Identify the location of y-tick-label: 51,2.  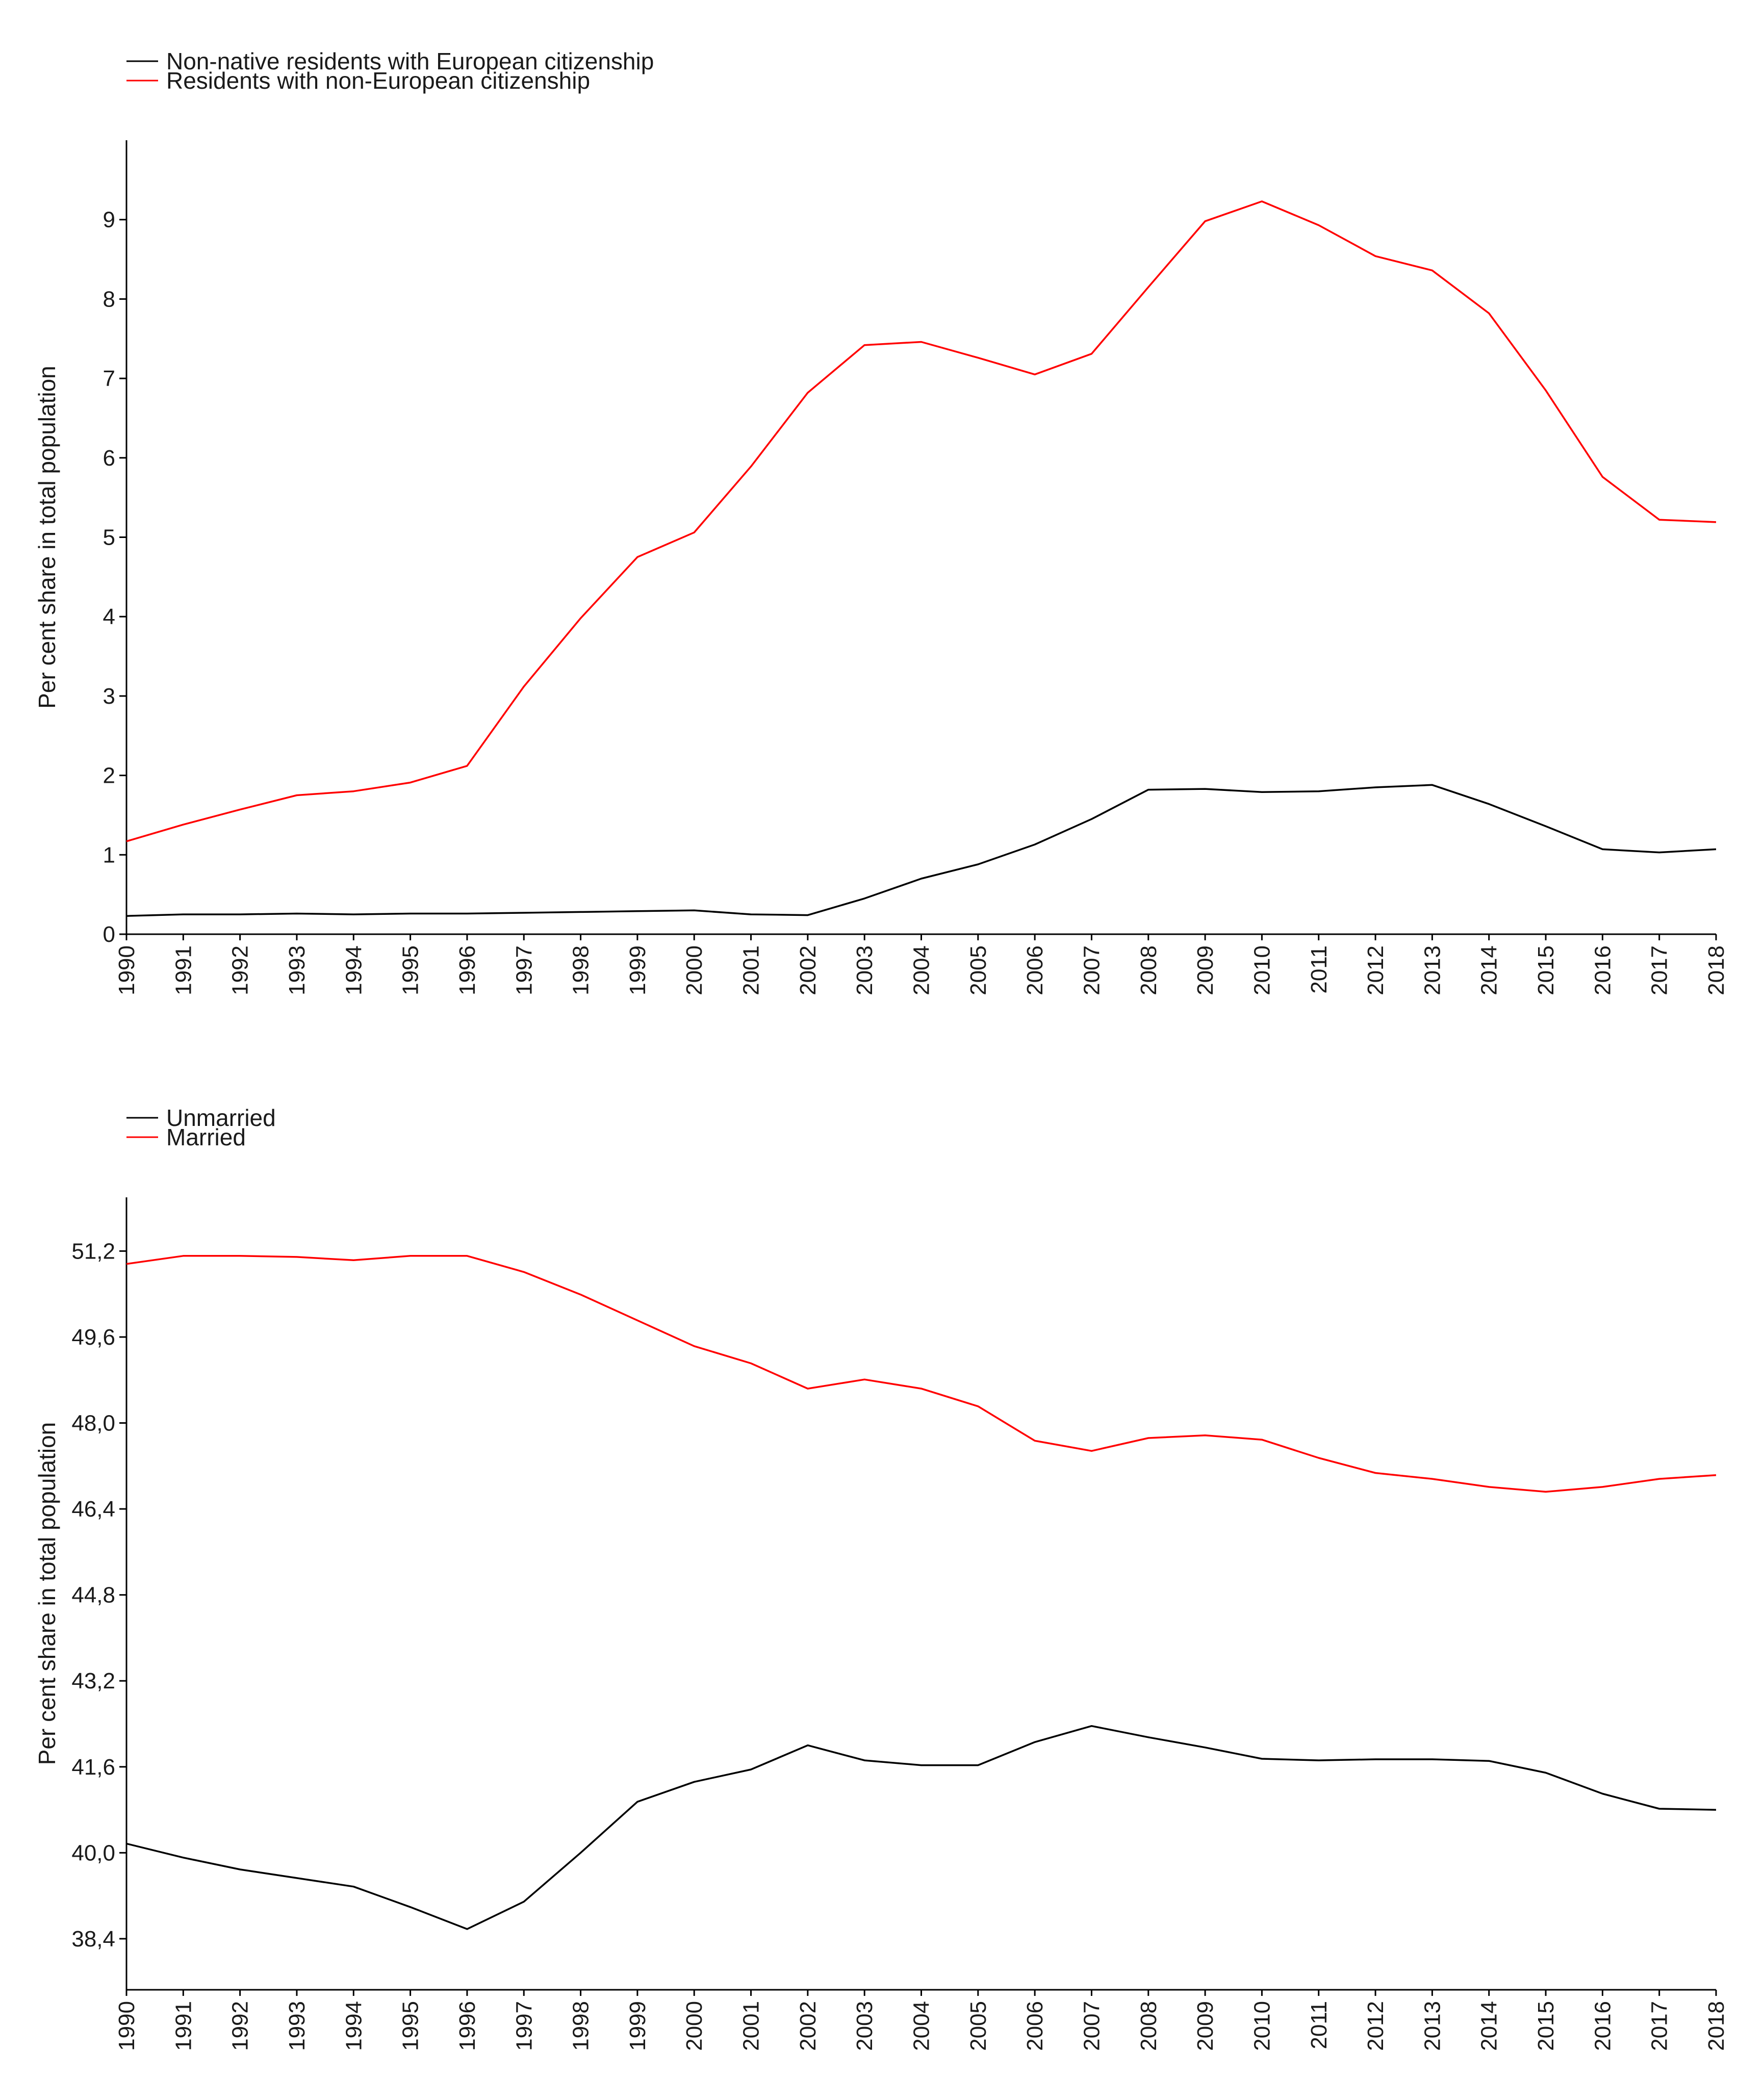
(93, 1251).